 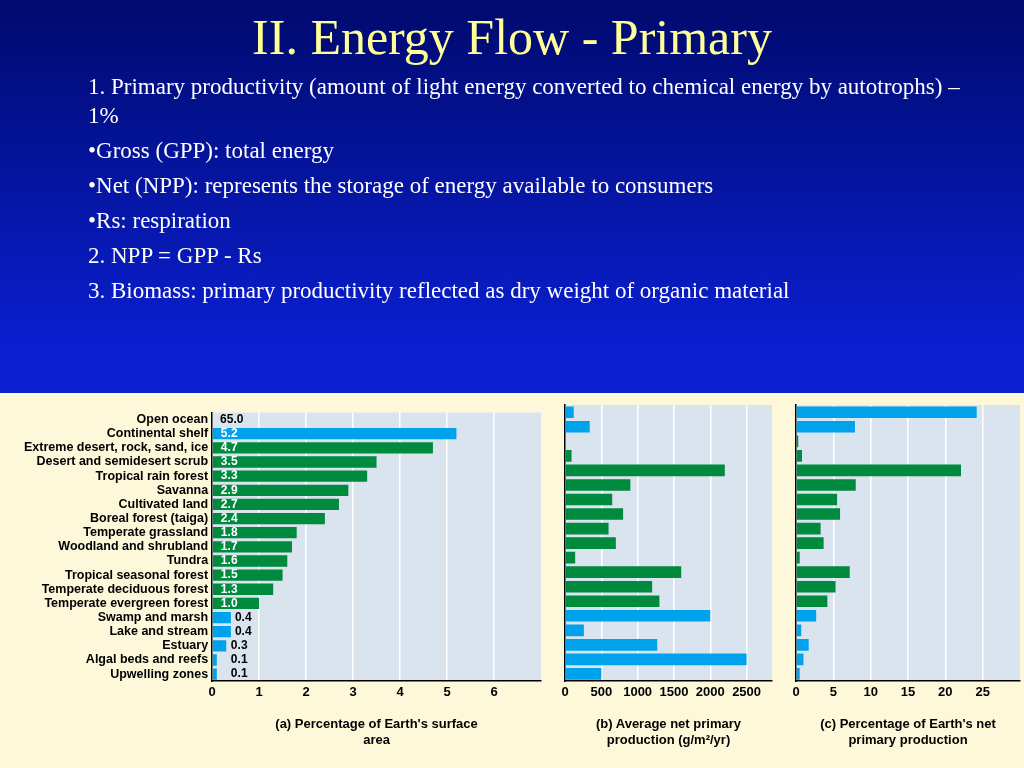 What do you see at coordinates (908, 731) in the screenshot?
I see `x-axis-title: (c) Percentage of Earth's net primary production` at bounding box center [908, 731].